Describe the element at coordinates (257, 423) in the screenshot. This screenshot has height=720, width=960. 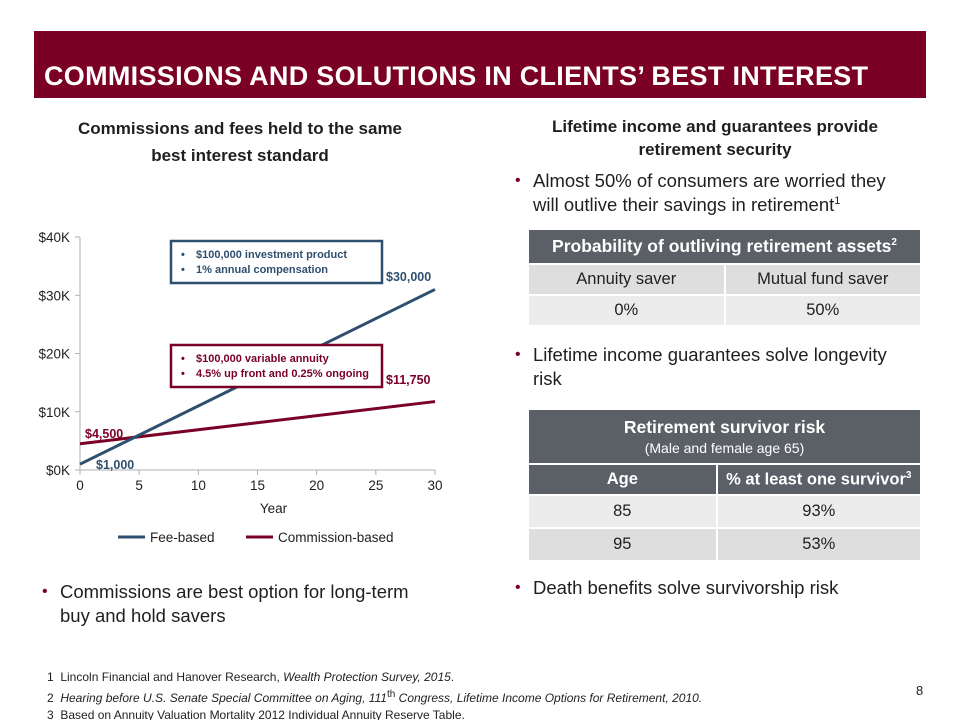
I see `series-line` at that location.